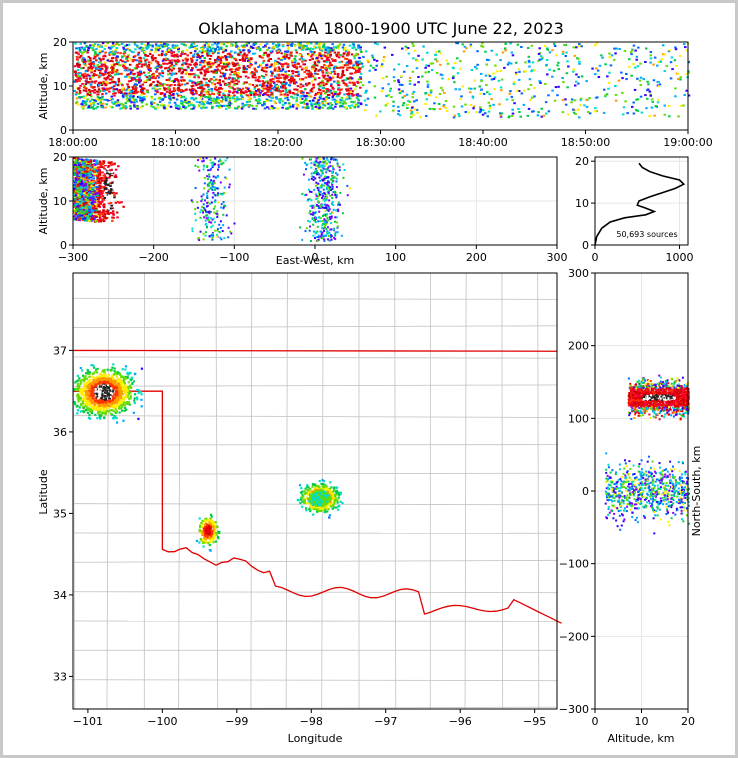 Image resolution: width=738 pixels, height=758 pixels. What do you see at coordinates (482, 142) in the screenshot?
I see `time-height-xtick-label-4: 18:40:00` at bounding box center [482, 142].